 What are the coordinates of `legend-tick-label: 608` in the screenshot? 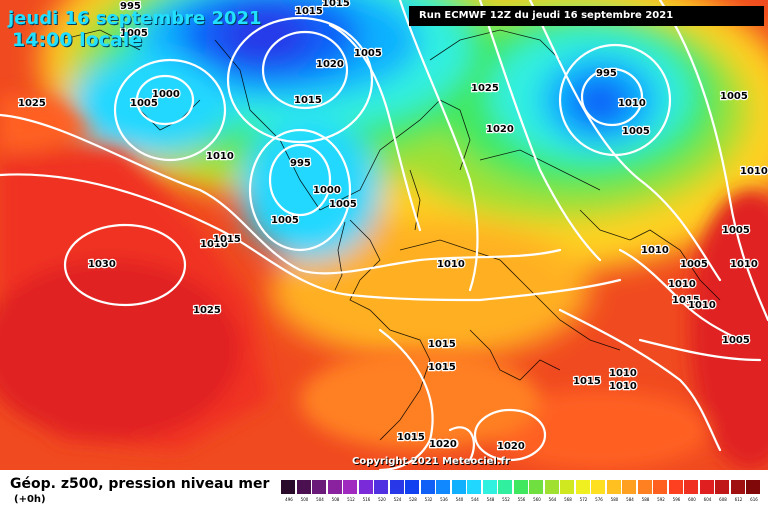 It's located at (723, 499).